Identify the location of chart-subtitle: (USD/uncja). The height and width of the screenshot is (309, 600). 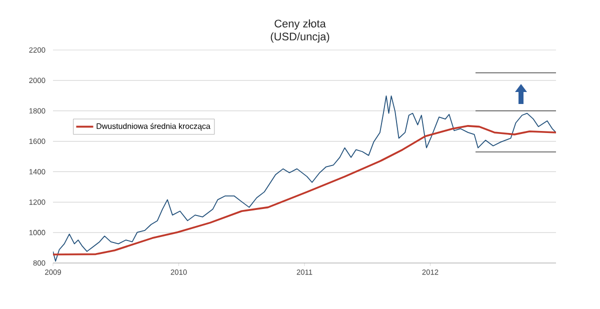
(300, 37).